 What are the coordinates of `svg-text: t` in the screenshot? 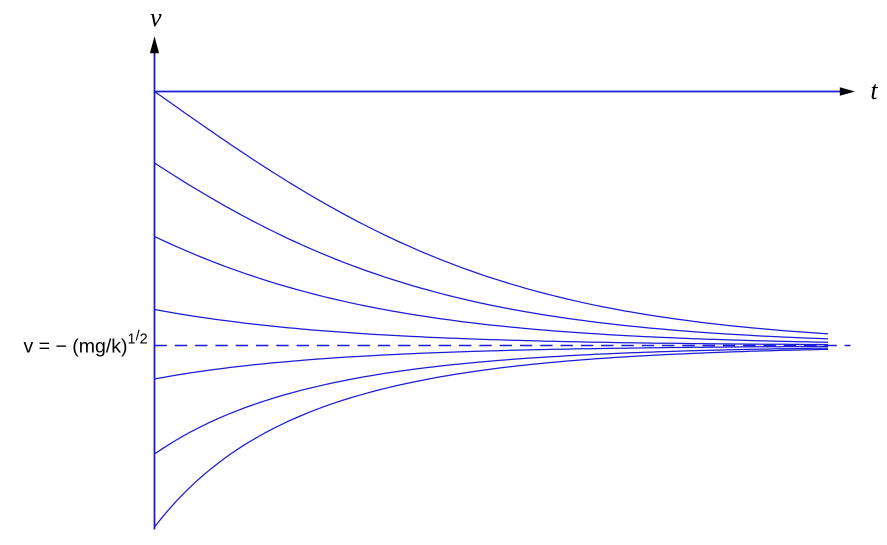 It's located at (874, 90).